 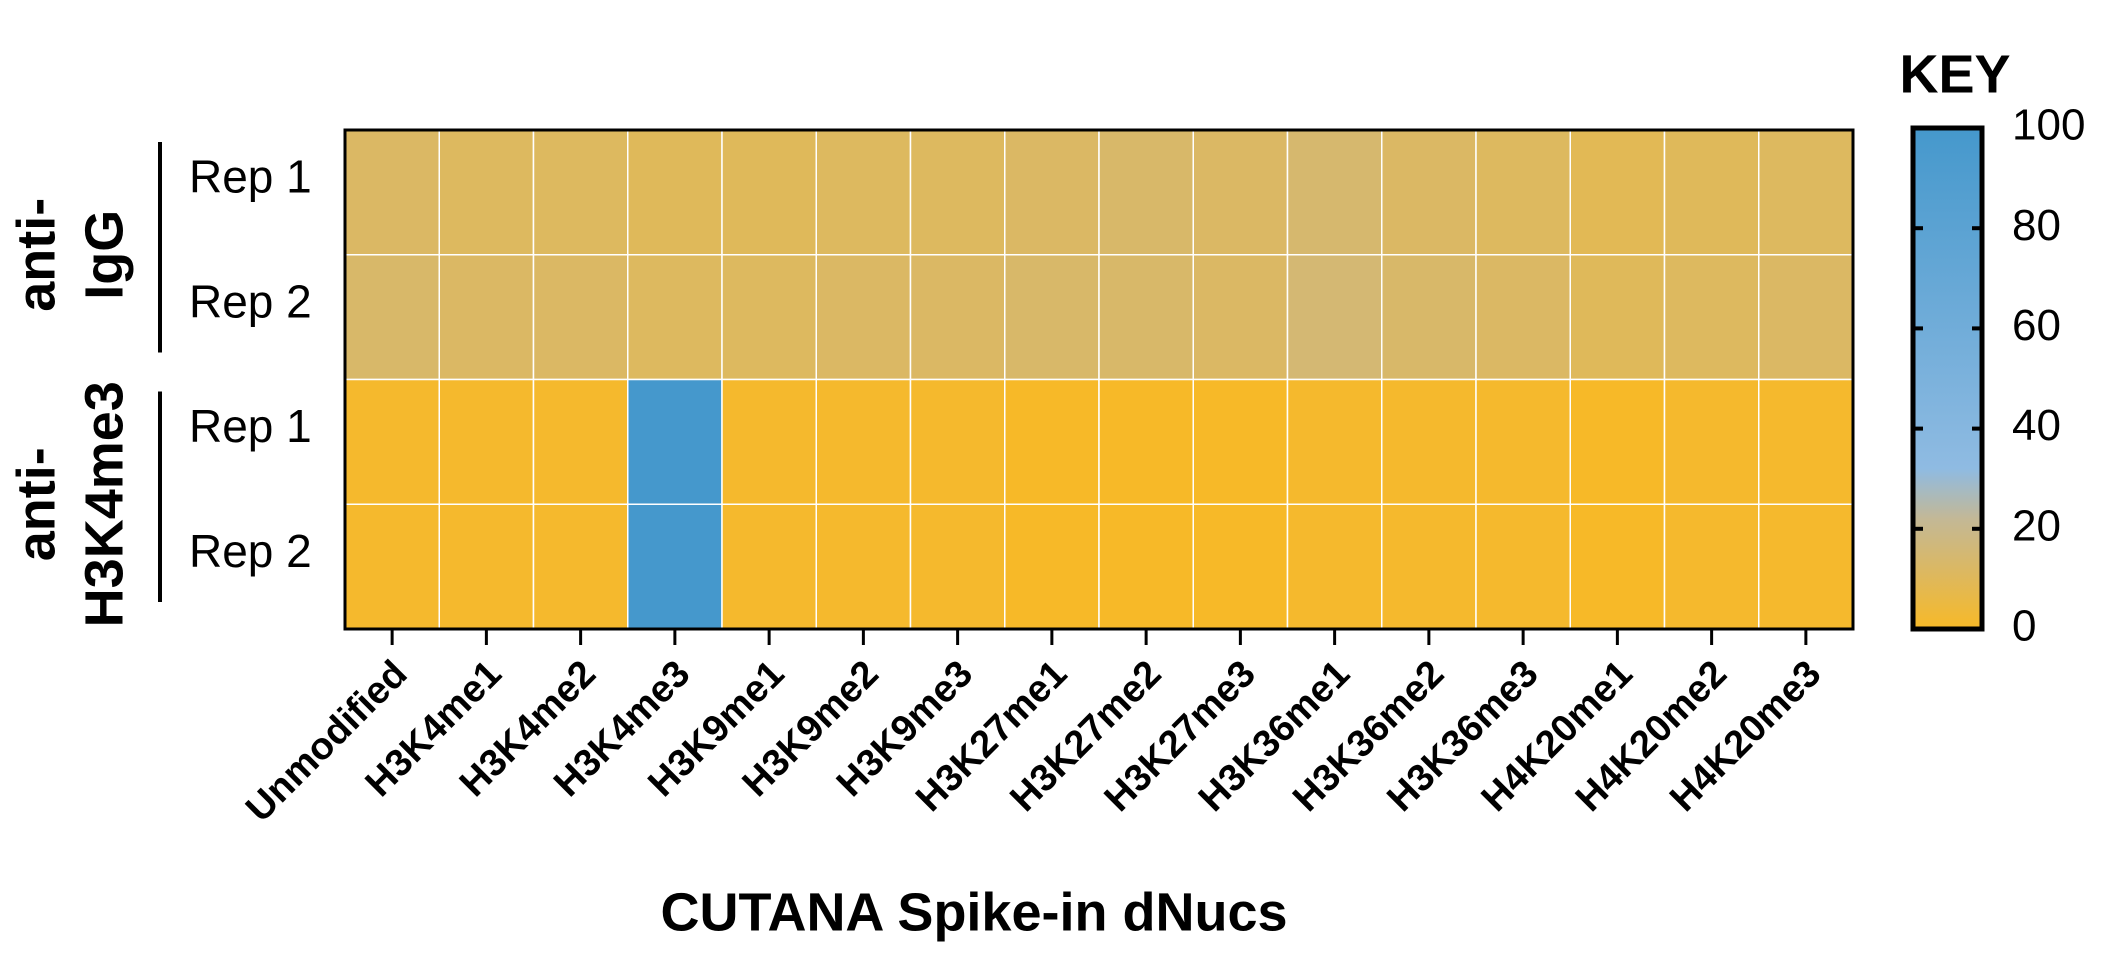 I want to click on row-group-label: H3K4me3, so click(x=104, y=504).